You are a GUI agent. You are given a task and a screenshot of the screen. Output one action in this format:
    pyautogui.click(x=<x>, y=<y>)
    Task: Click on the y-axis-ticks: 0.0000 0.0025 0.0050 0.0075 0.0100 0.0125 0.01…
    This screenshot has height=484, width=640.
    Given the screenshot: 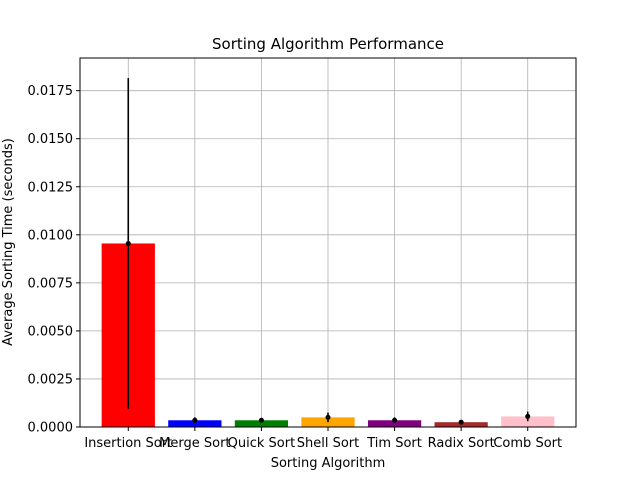 What is the action you would take?
    pyautogui.click(x=54, y=260)
    